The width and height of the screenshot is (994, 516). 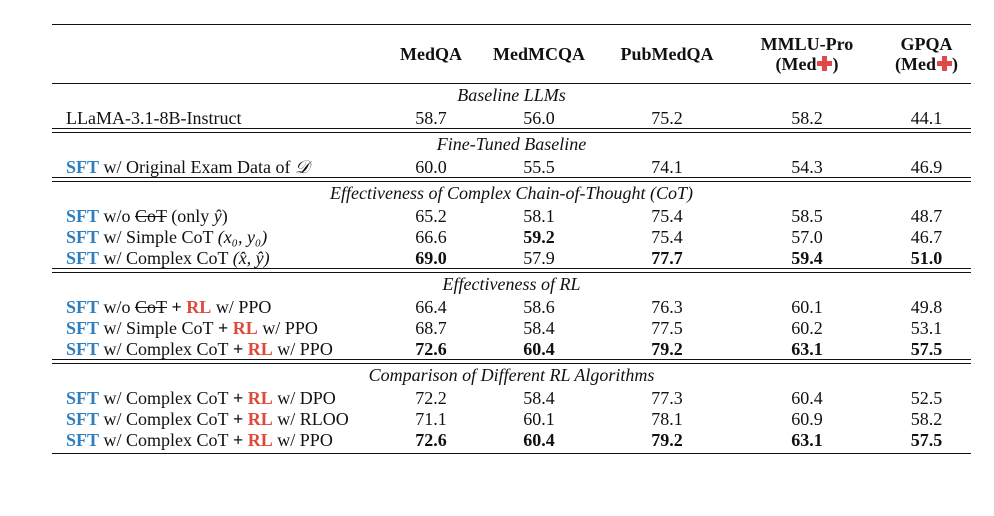 What do you see at coordinates (539, 236) in the screenshot?
I see `value-cell: 59.2` at bounding box center [539, 236].